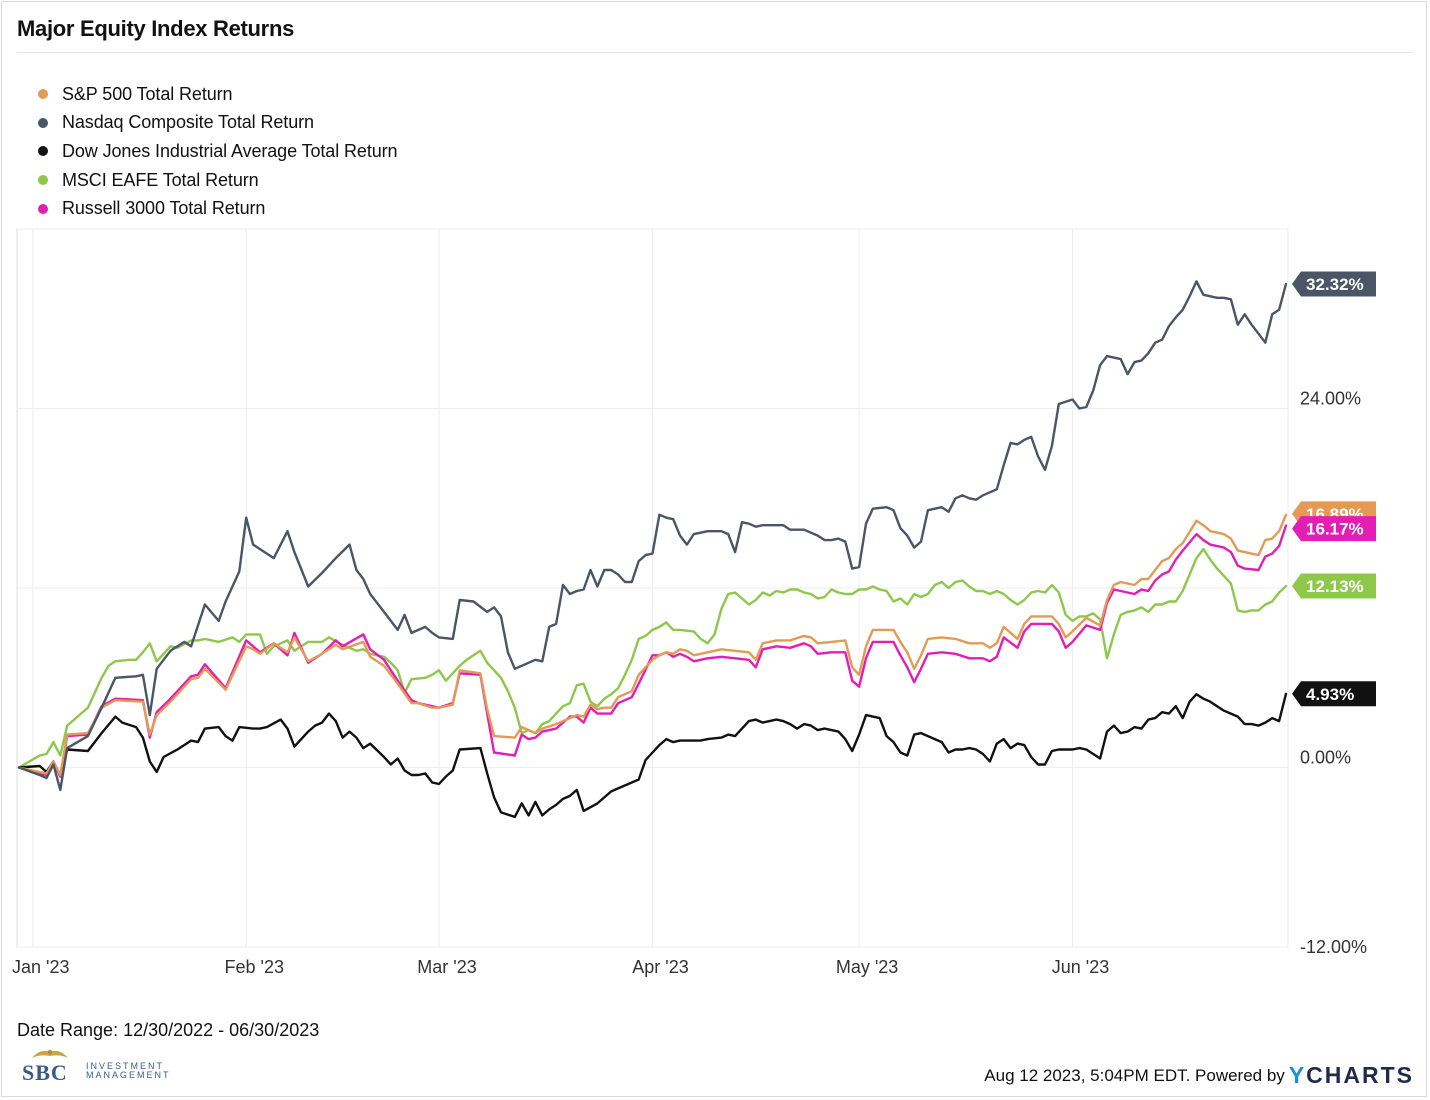  Describe the element at coordinates (1297, 1075) in the screenshot. I see `ycharts-y: Y` at that location.